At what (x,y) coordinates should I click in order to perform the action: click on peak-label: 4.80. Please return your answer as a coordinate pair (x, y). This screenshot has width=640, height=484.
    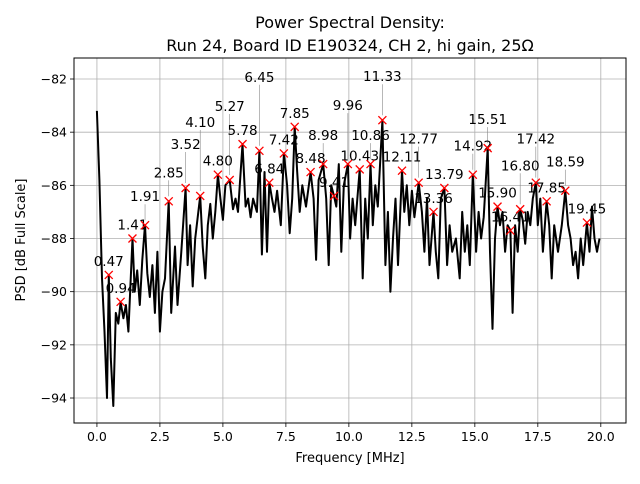
    Looking at the image, I should click on (218, 162).